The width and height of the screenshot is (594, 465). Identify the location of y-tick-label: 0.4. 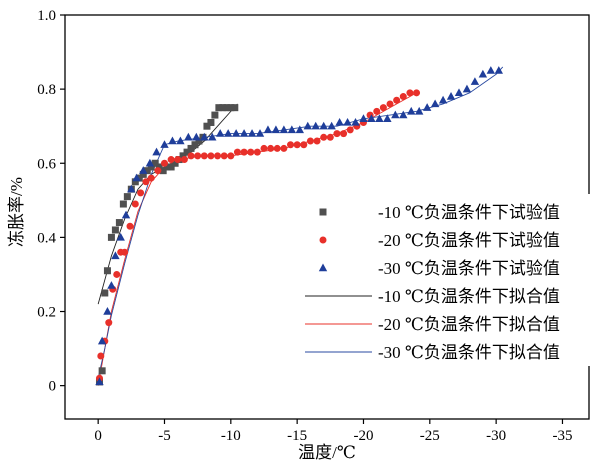
(46, 238).